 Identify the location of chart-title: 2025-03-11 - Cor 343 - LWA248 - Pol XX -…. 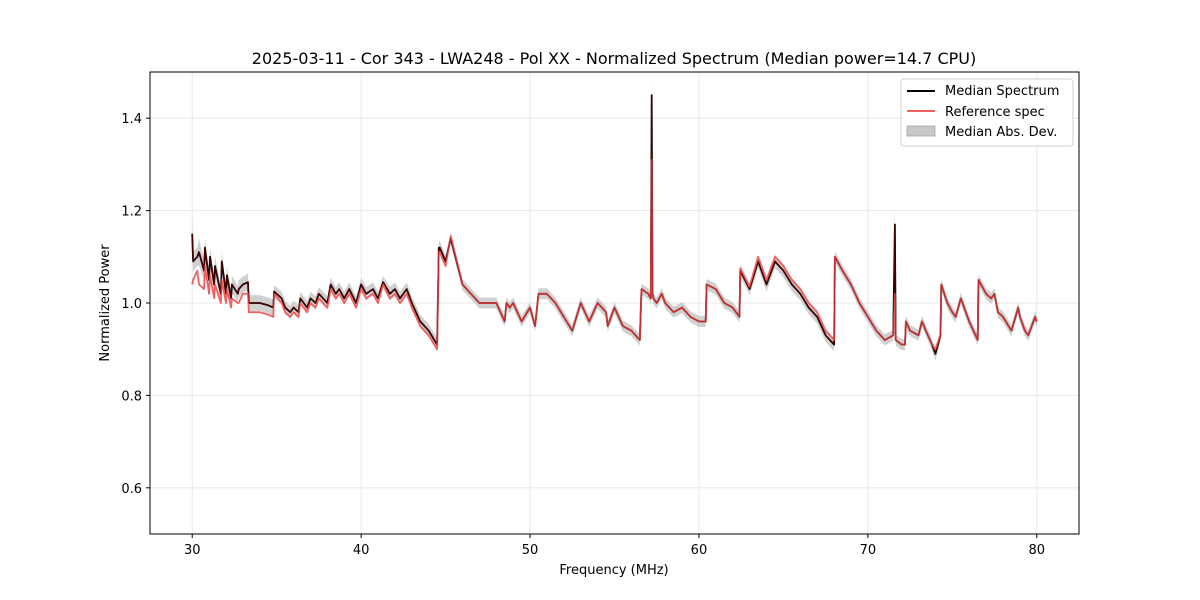
(614, 58).